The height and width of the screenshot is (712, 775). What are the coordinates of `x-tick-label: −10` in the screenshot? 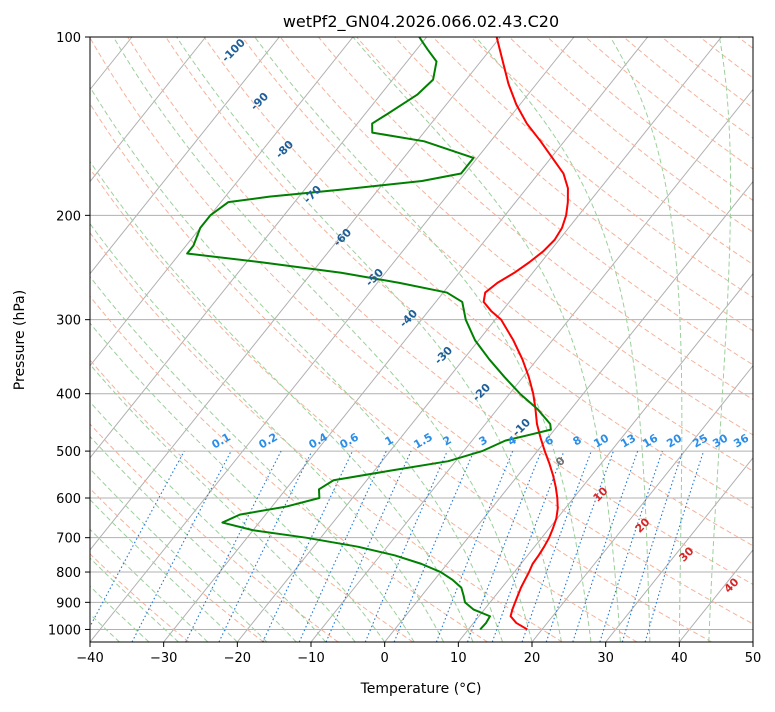 It's located at (310, 658).